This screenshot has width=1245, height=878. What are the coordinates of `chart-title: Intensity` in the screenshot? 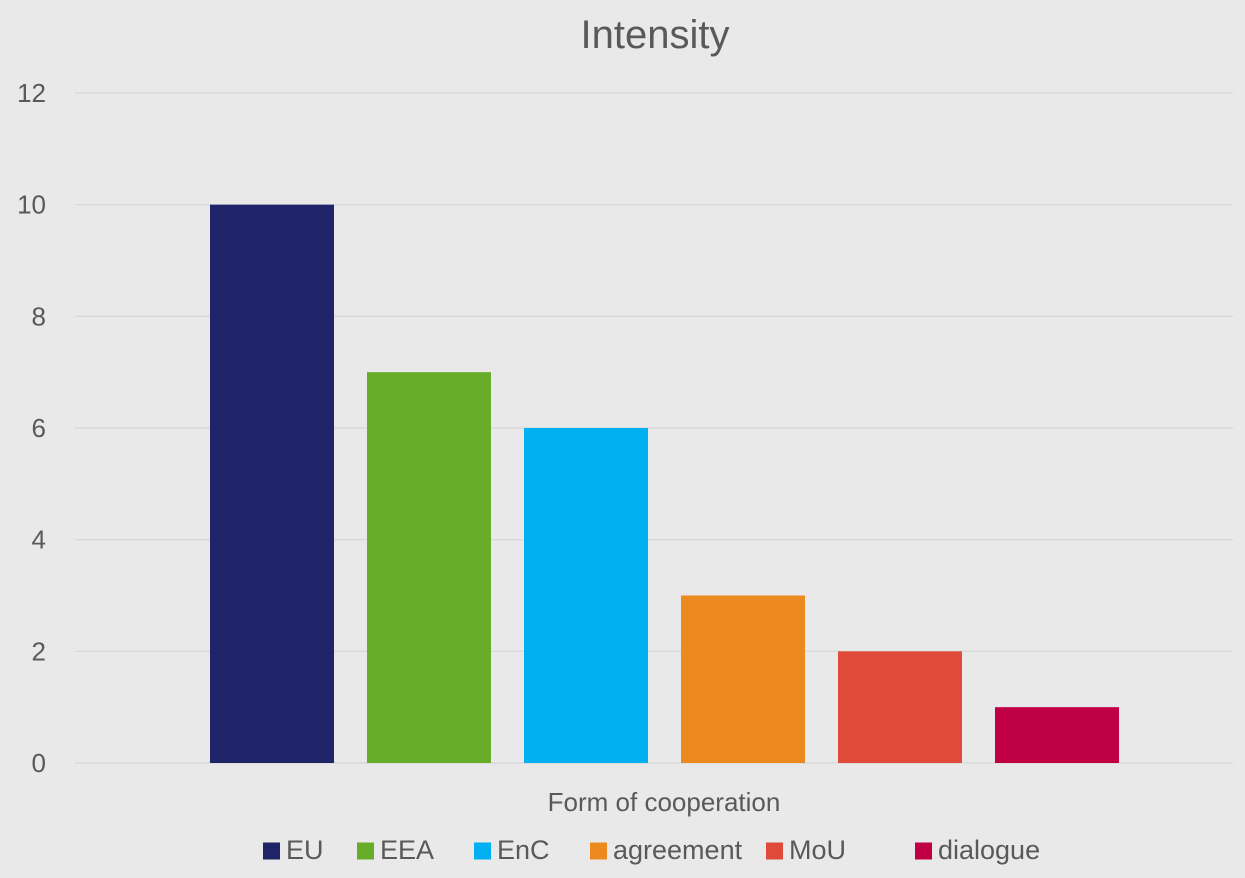 It's located at (655, 35).